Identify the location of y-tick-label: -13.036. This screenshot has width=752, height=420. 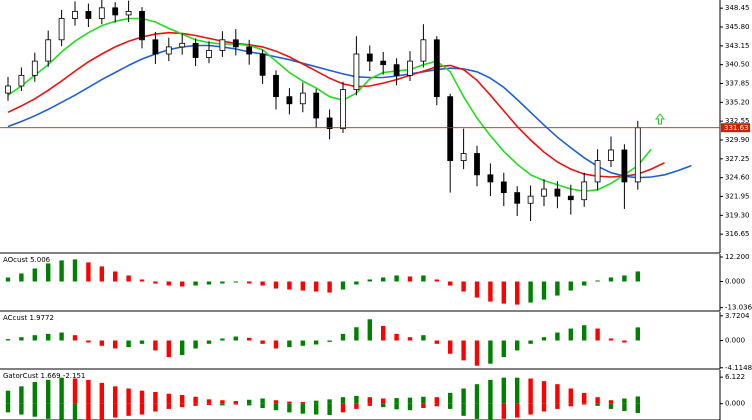
(738, 308).